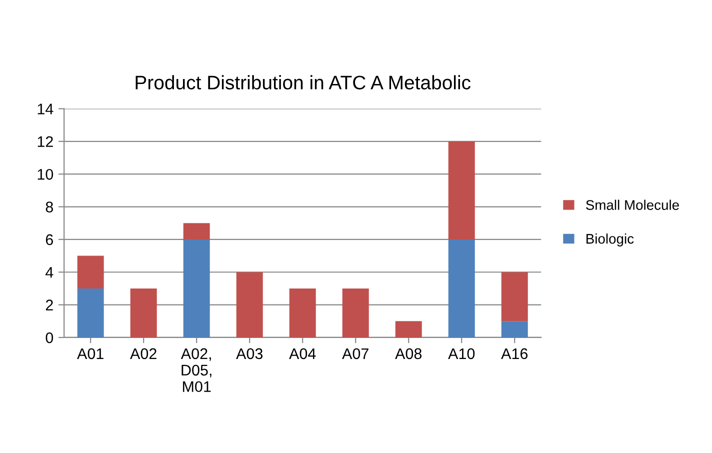 Image resolution: width=712 pixels, height=453 pixels. What do you see at coordinates (610, 240) in the screenshot?
I see `legend-label: Biologic` at bounding box center [610, 240].